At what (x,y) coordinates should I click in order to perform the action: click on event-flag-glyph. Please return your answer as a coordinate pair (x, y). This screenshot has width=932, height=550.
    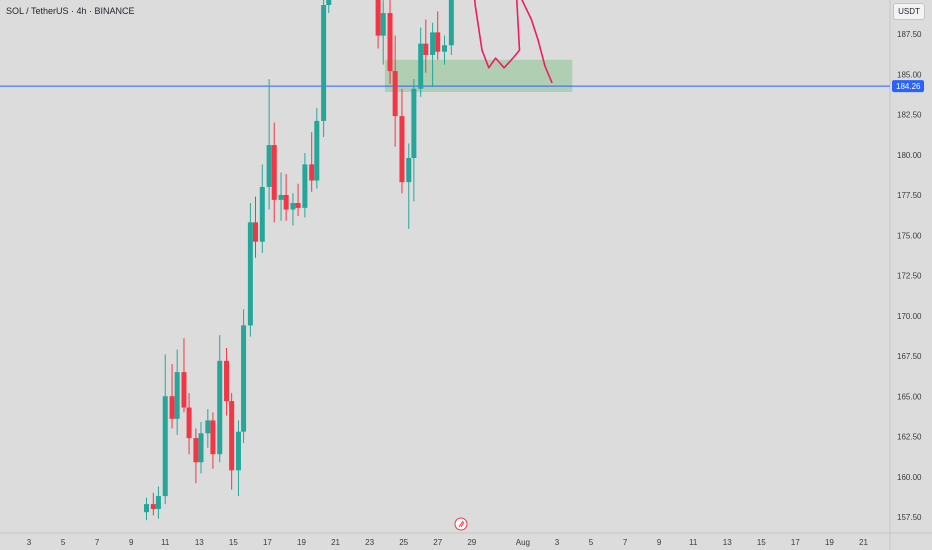
    Looking at the image, I should click on (461, 524).